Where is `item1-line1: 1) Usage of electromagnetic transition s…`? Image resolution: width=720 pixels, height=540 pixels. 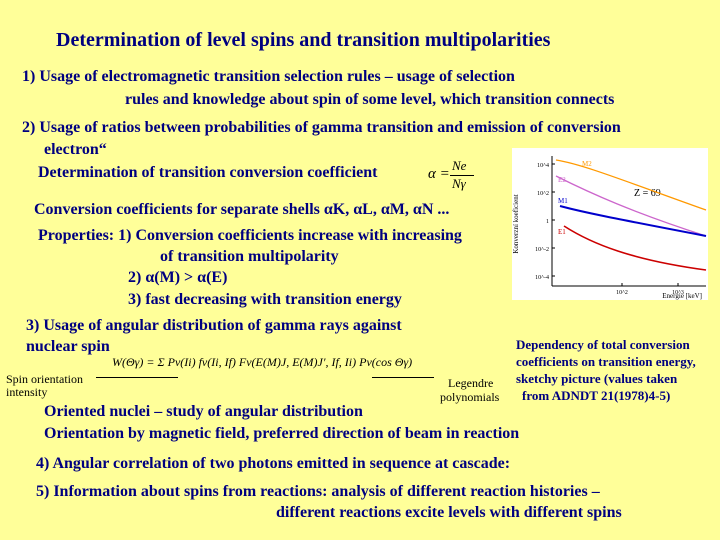
item1-line1: 1) Usage of electromagnetic transition s… is located at coordinates (268, 76).